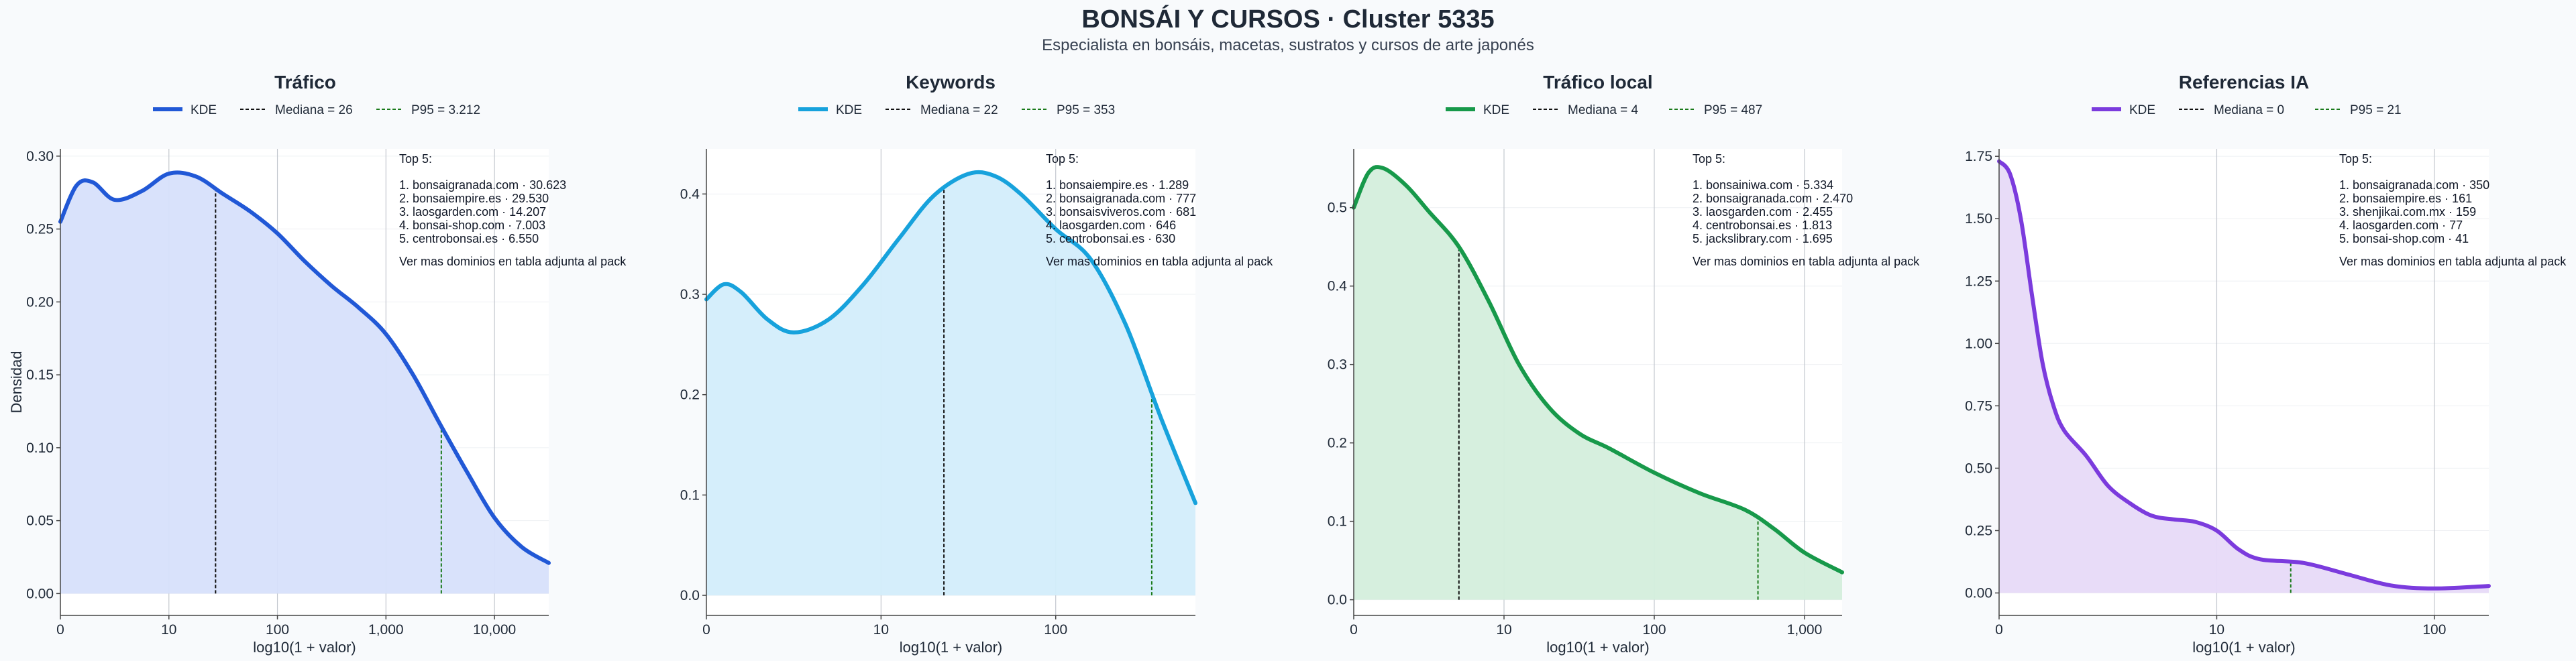 This screenshot has height=661, width=2576. Describe the element at coordinates (2244, 82) in the screenshot. I see `panel-title: Referencias IA` at that location.